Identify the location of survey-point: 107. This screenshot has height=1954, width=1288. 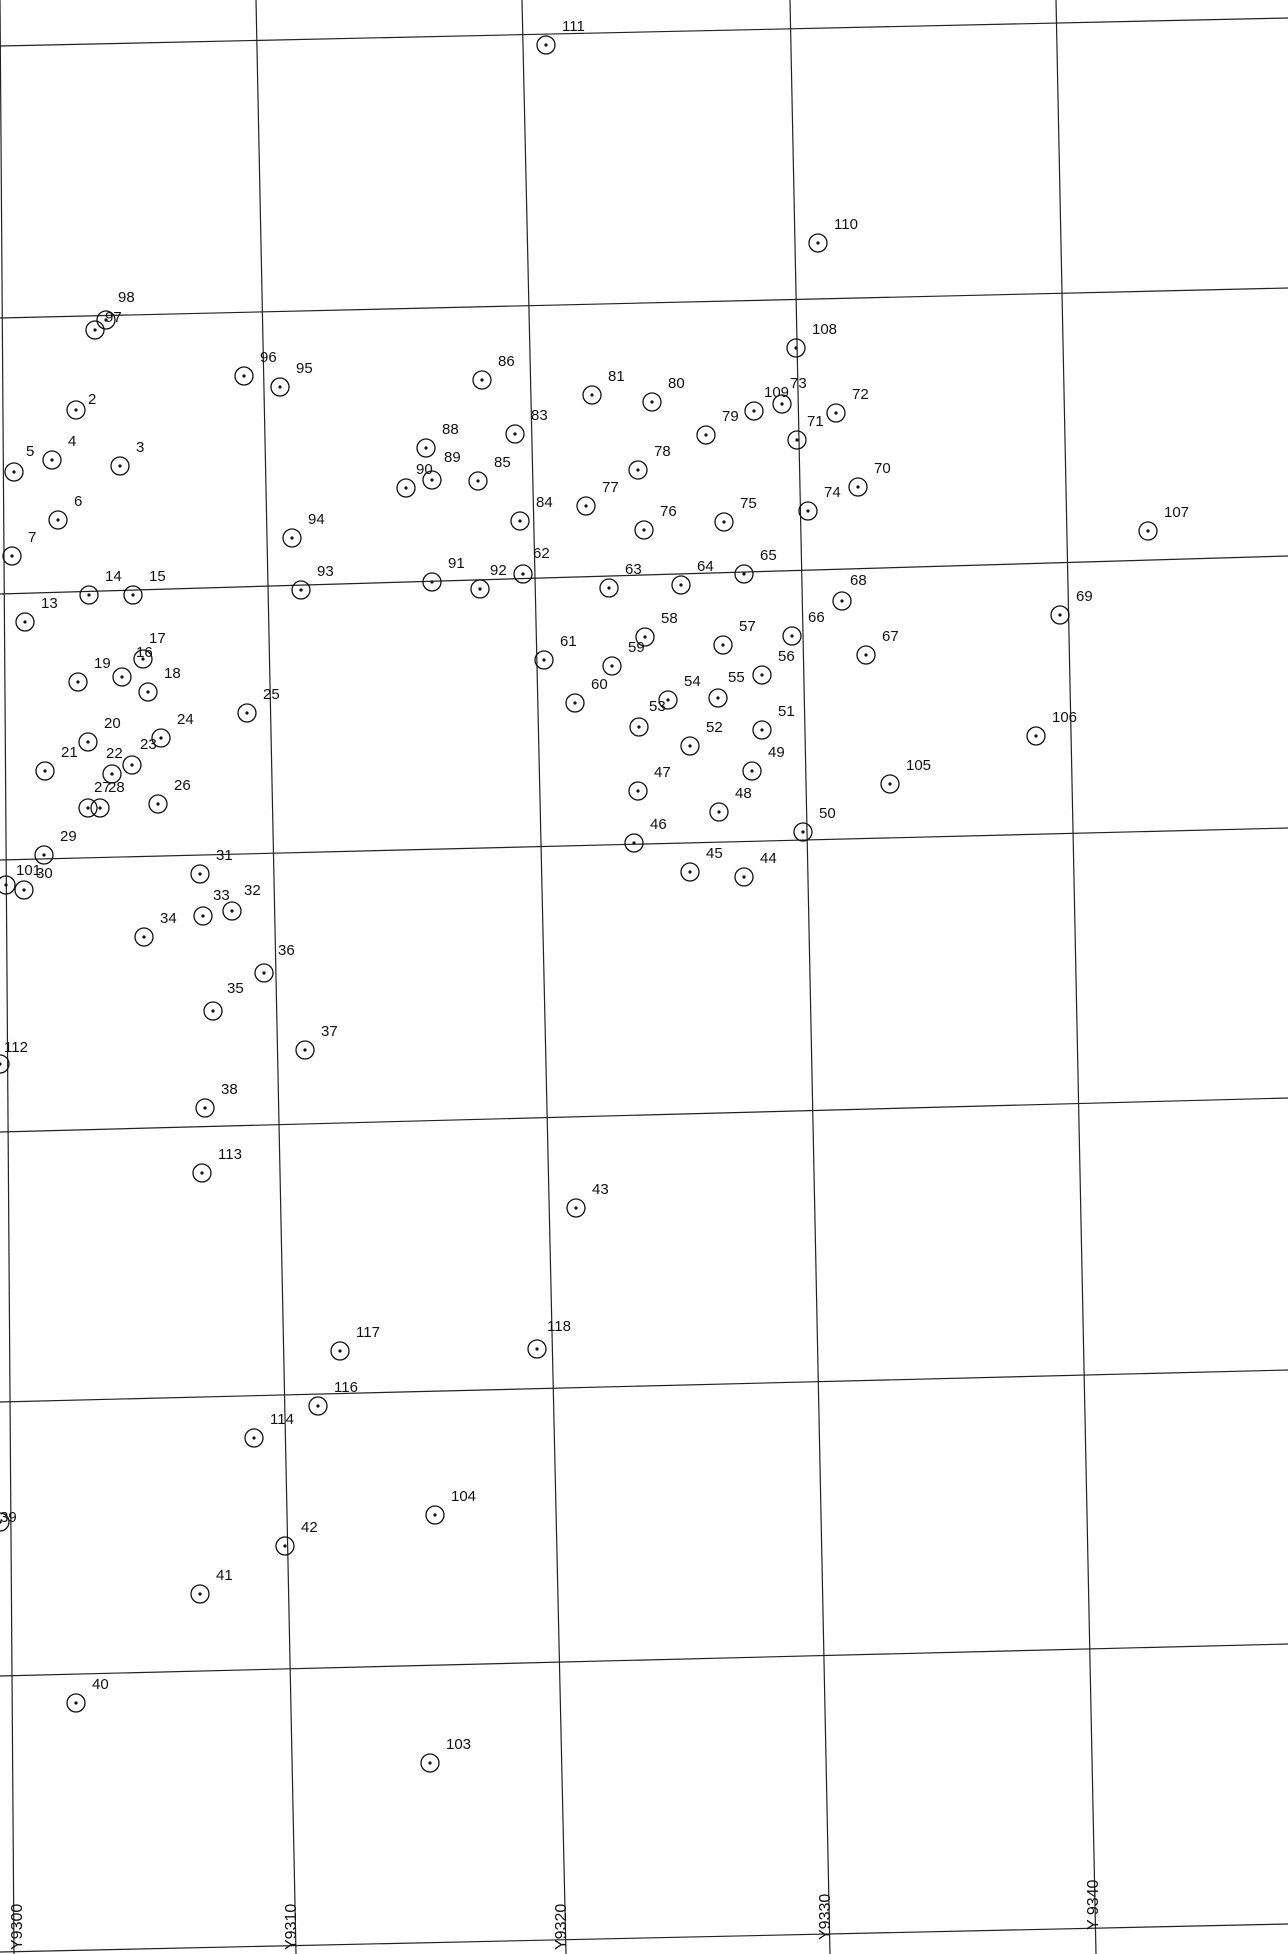
(1163, 522).